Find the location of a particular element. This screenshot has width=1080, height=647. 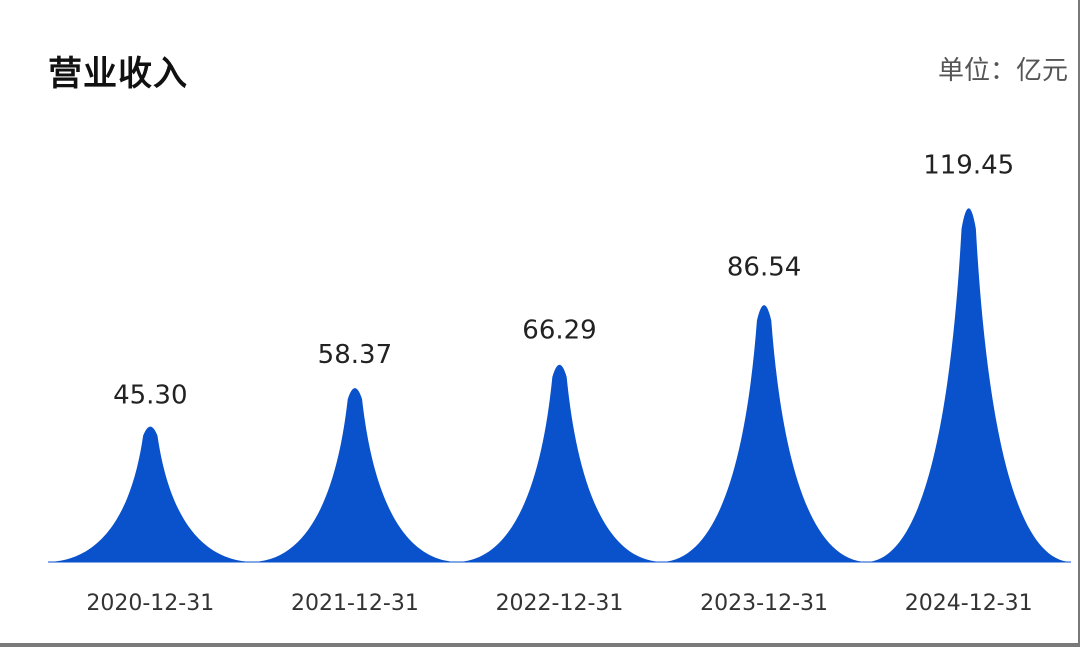

unit-label: 单位：亿元 is located at coordinates (1002, 71).